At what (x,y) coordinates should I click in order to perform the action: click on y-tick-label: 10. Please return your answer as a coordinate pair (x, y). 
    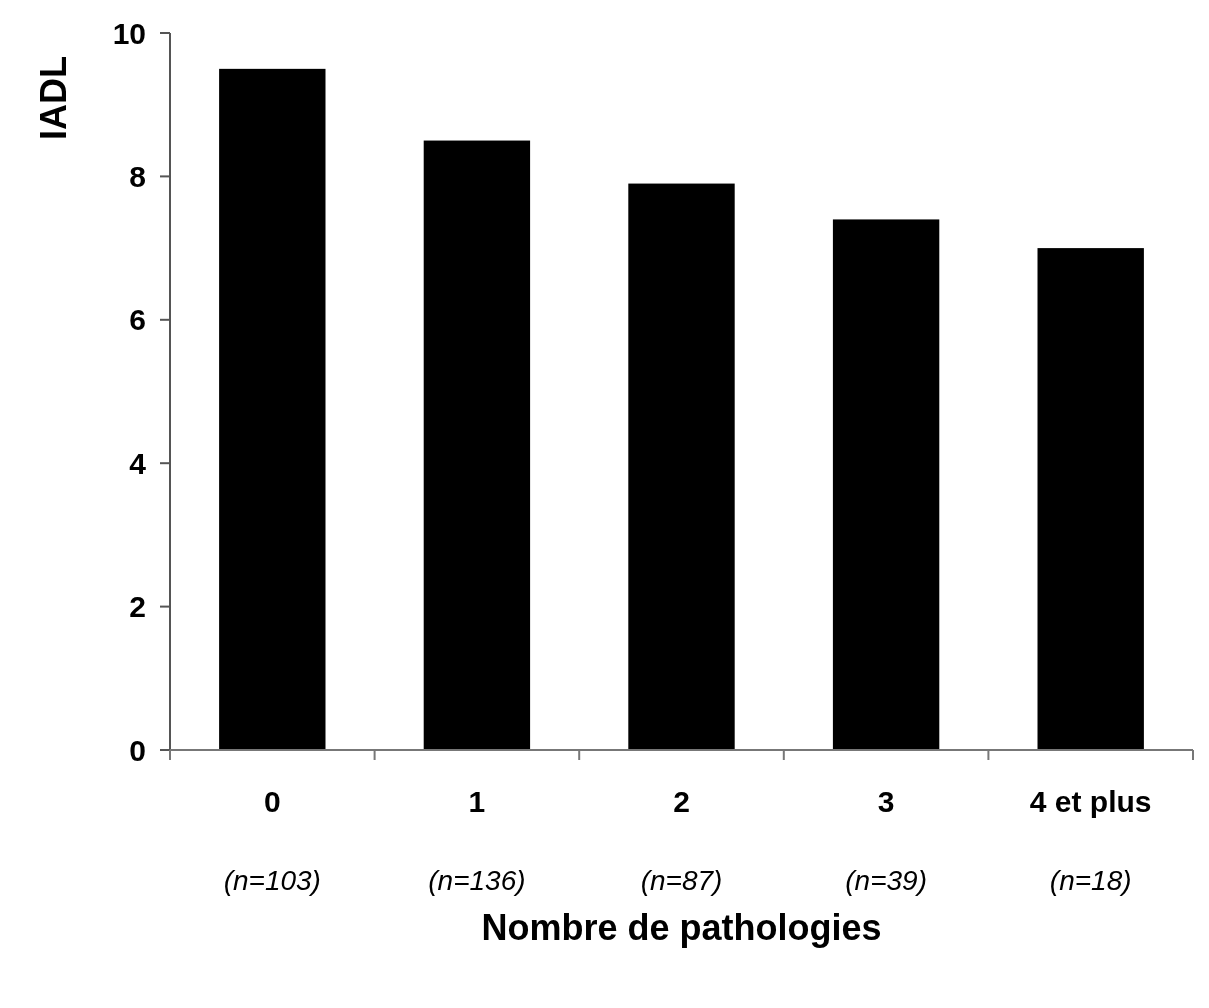
    Looking at the image, I should click on (129, 33).